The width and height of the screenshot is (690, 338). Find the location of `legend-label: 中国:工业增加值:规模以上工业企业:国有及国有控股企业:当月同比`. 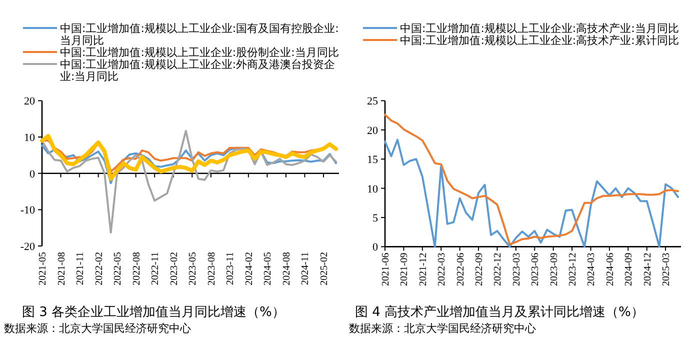

legend-label: 中国:工业增加值:规模以上工业企业:国有及国有控股企业:当月同比 is located at coordinates (199, 34).